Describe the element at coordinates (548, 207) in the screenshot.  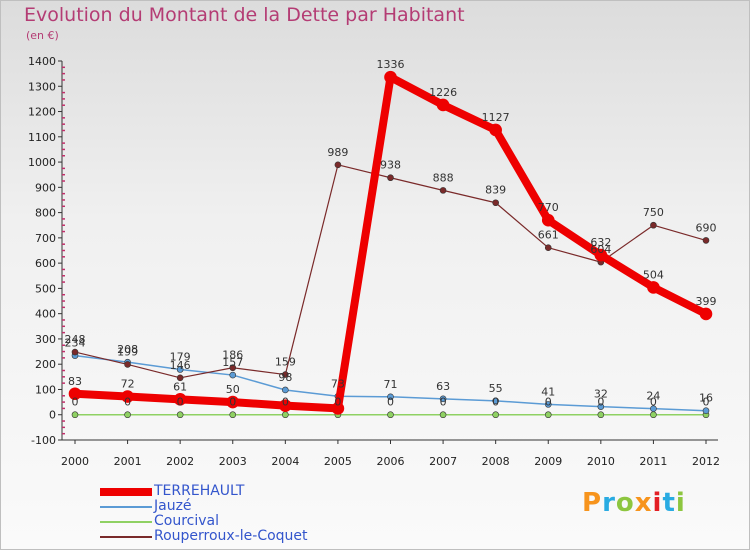
I see `data-label: 770` at that location.